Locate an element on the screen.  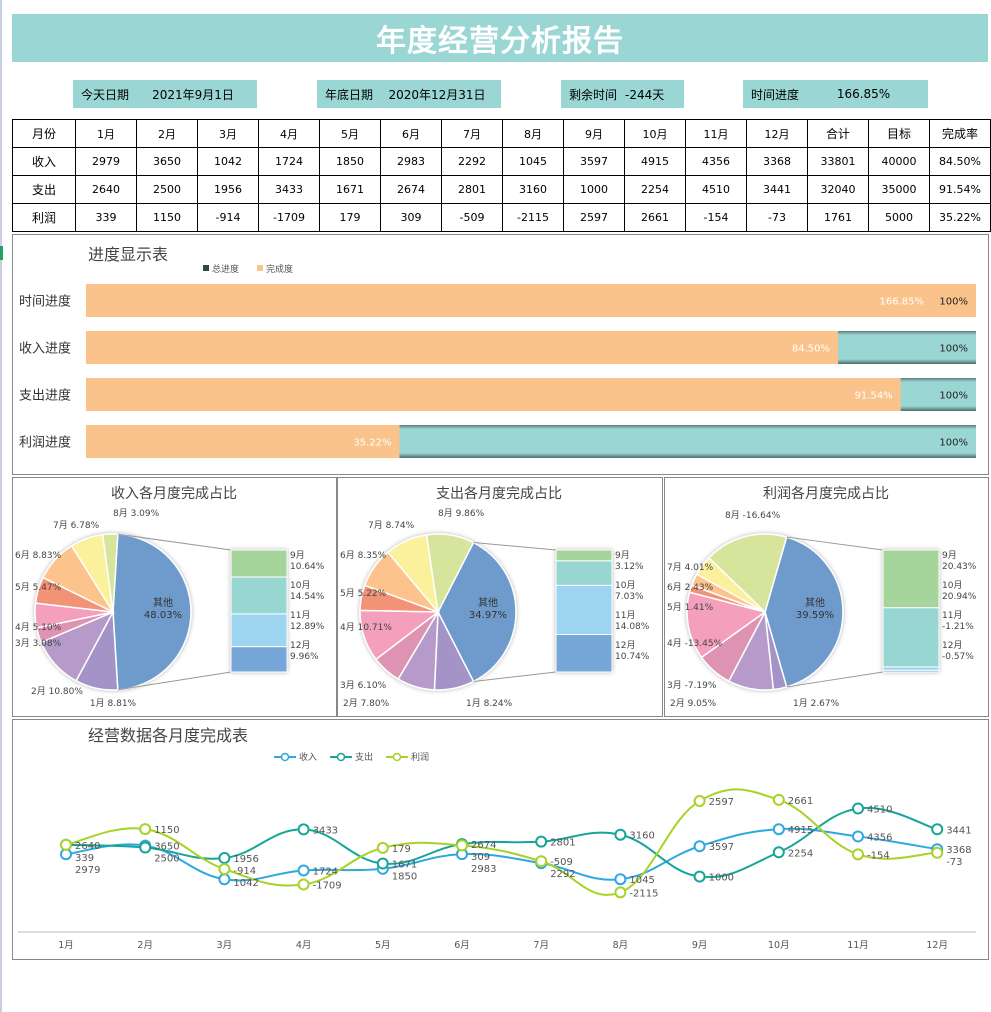
table-cell: 2500 is located at coordinates (167, 189).